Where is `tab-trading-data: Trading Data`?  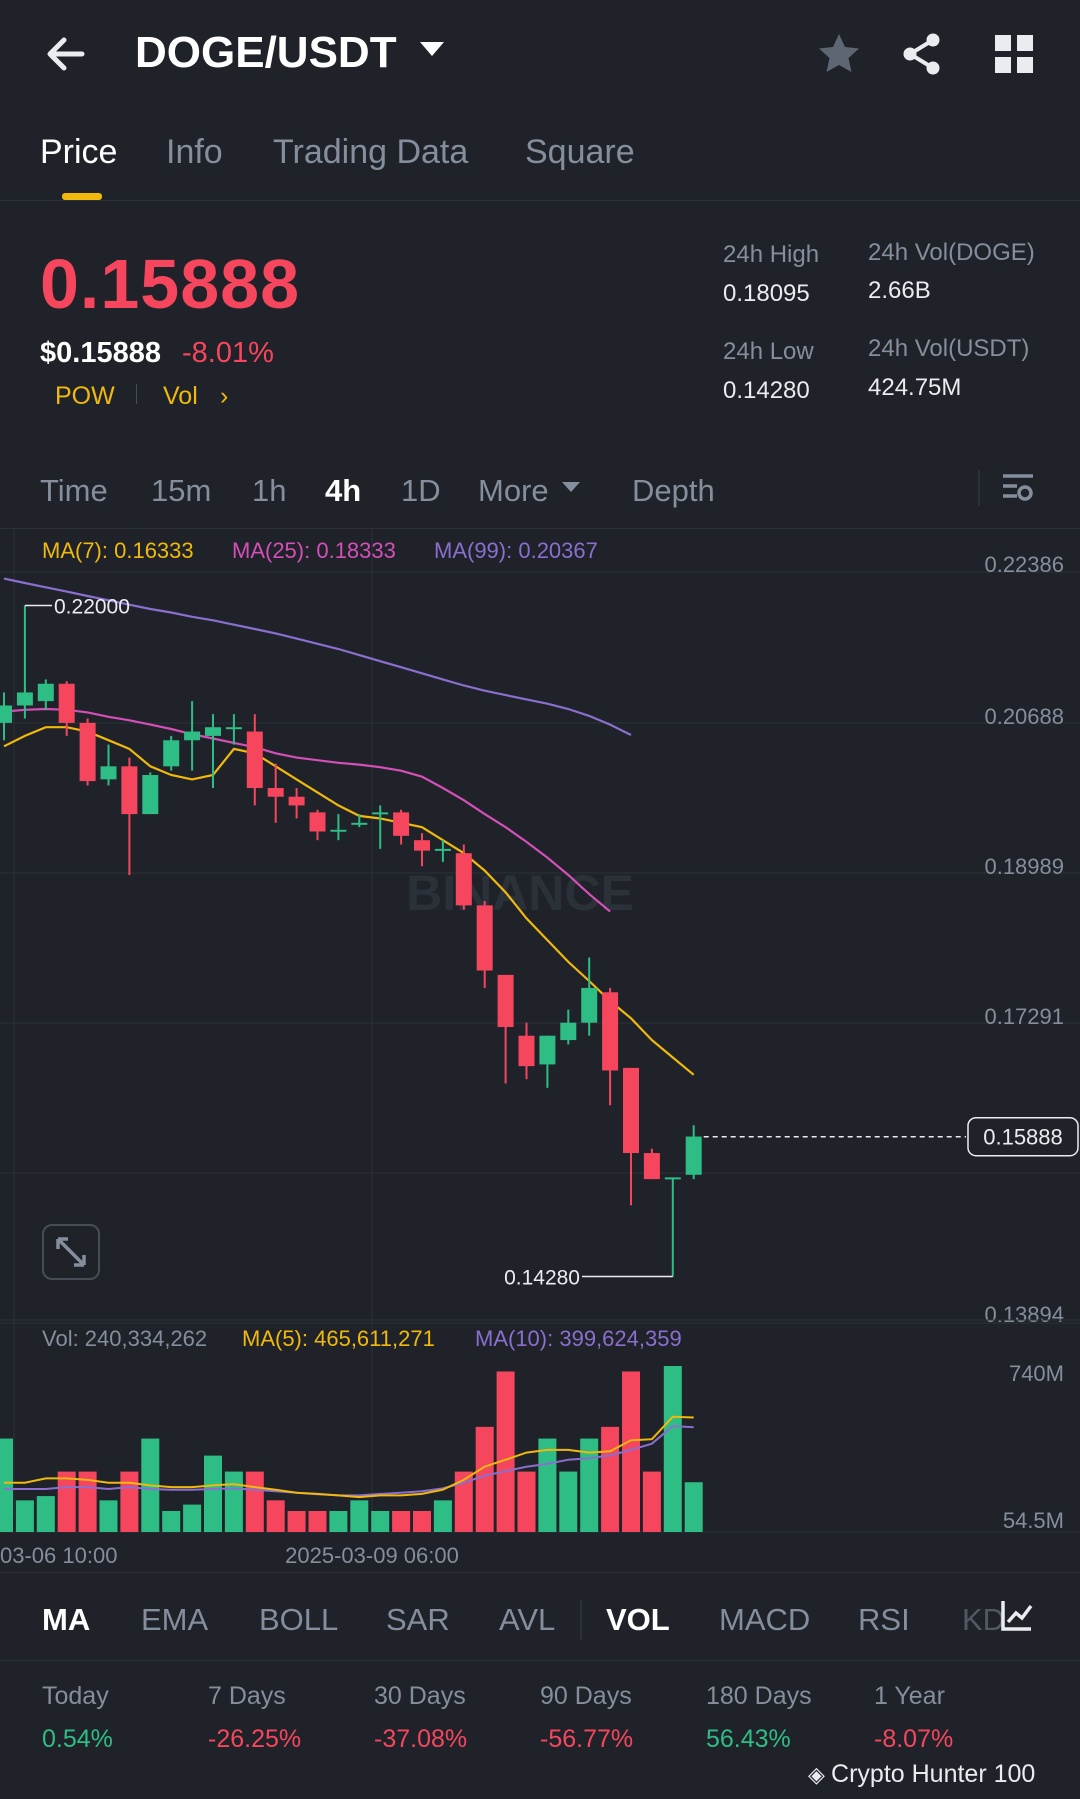 tab-trading-data: Trading Data is located at coordinates (371, 152).